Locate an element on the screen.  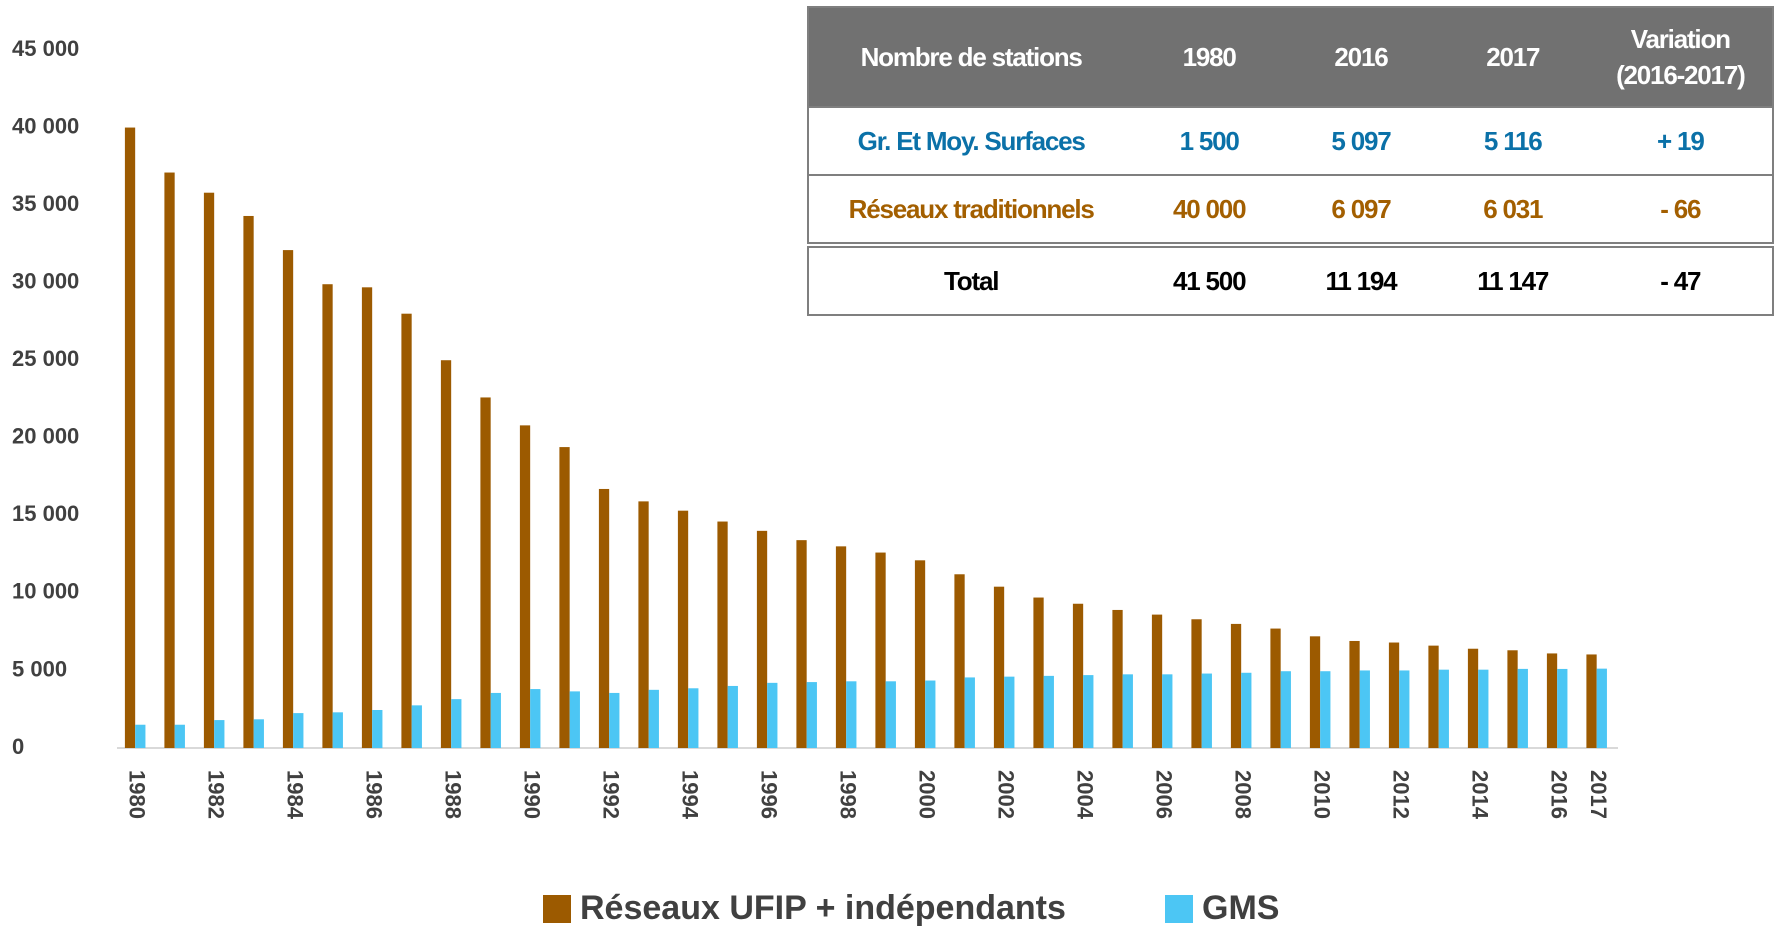
legend-label: Réseaux UFIP + indépendants is located at coordinates (823, 908).